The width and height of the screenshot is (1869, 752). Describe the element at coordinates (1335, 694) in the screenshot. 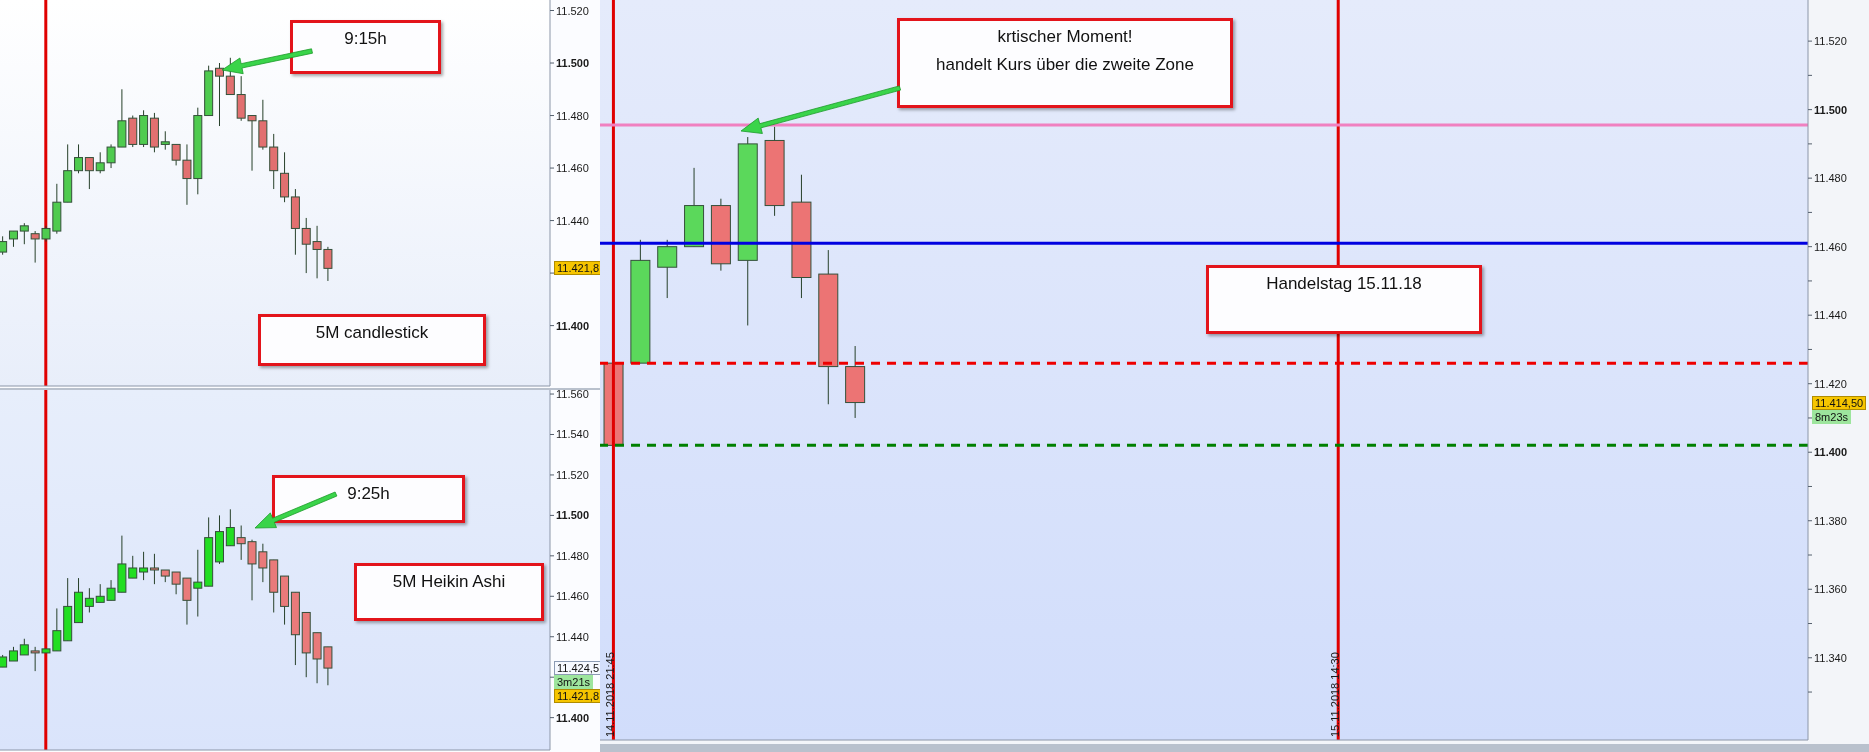

I see `x-tick-label: 15.11.2018 14:30` at that location.